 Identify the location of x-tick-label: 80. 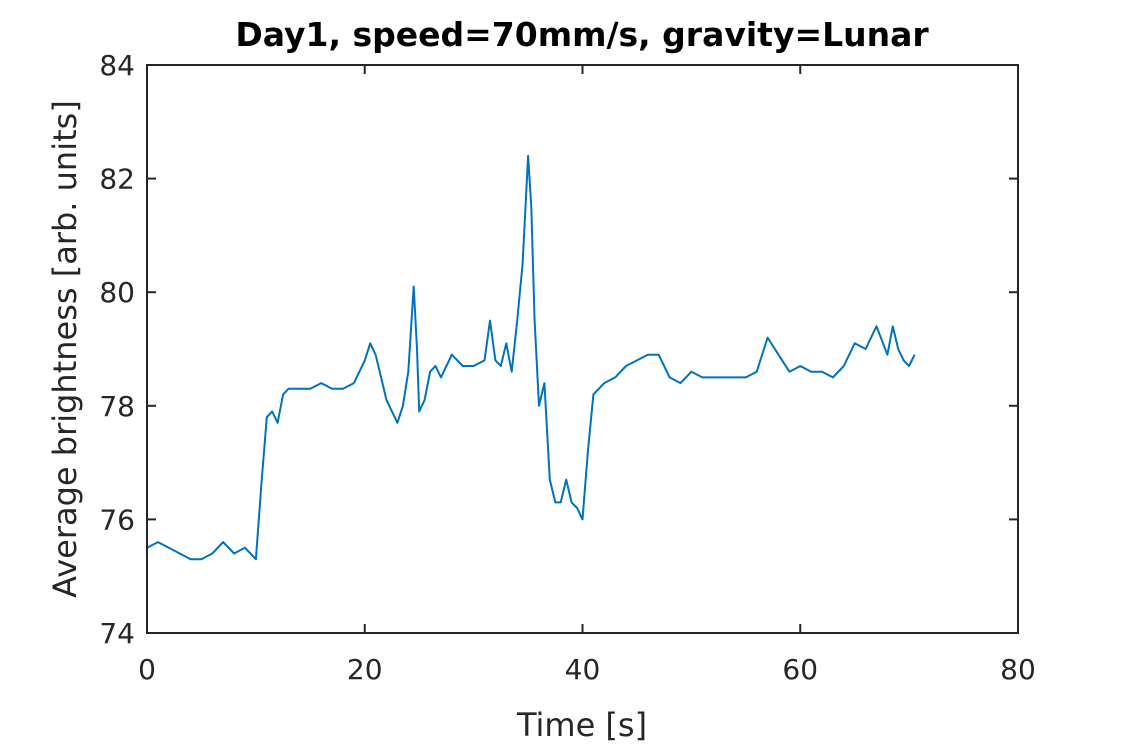
(1018, 669).